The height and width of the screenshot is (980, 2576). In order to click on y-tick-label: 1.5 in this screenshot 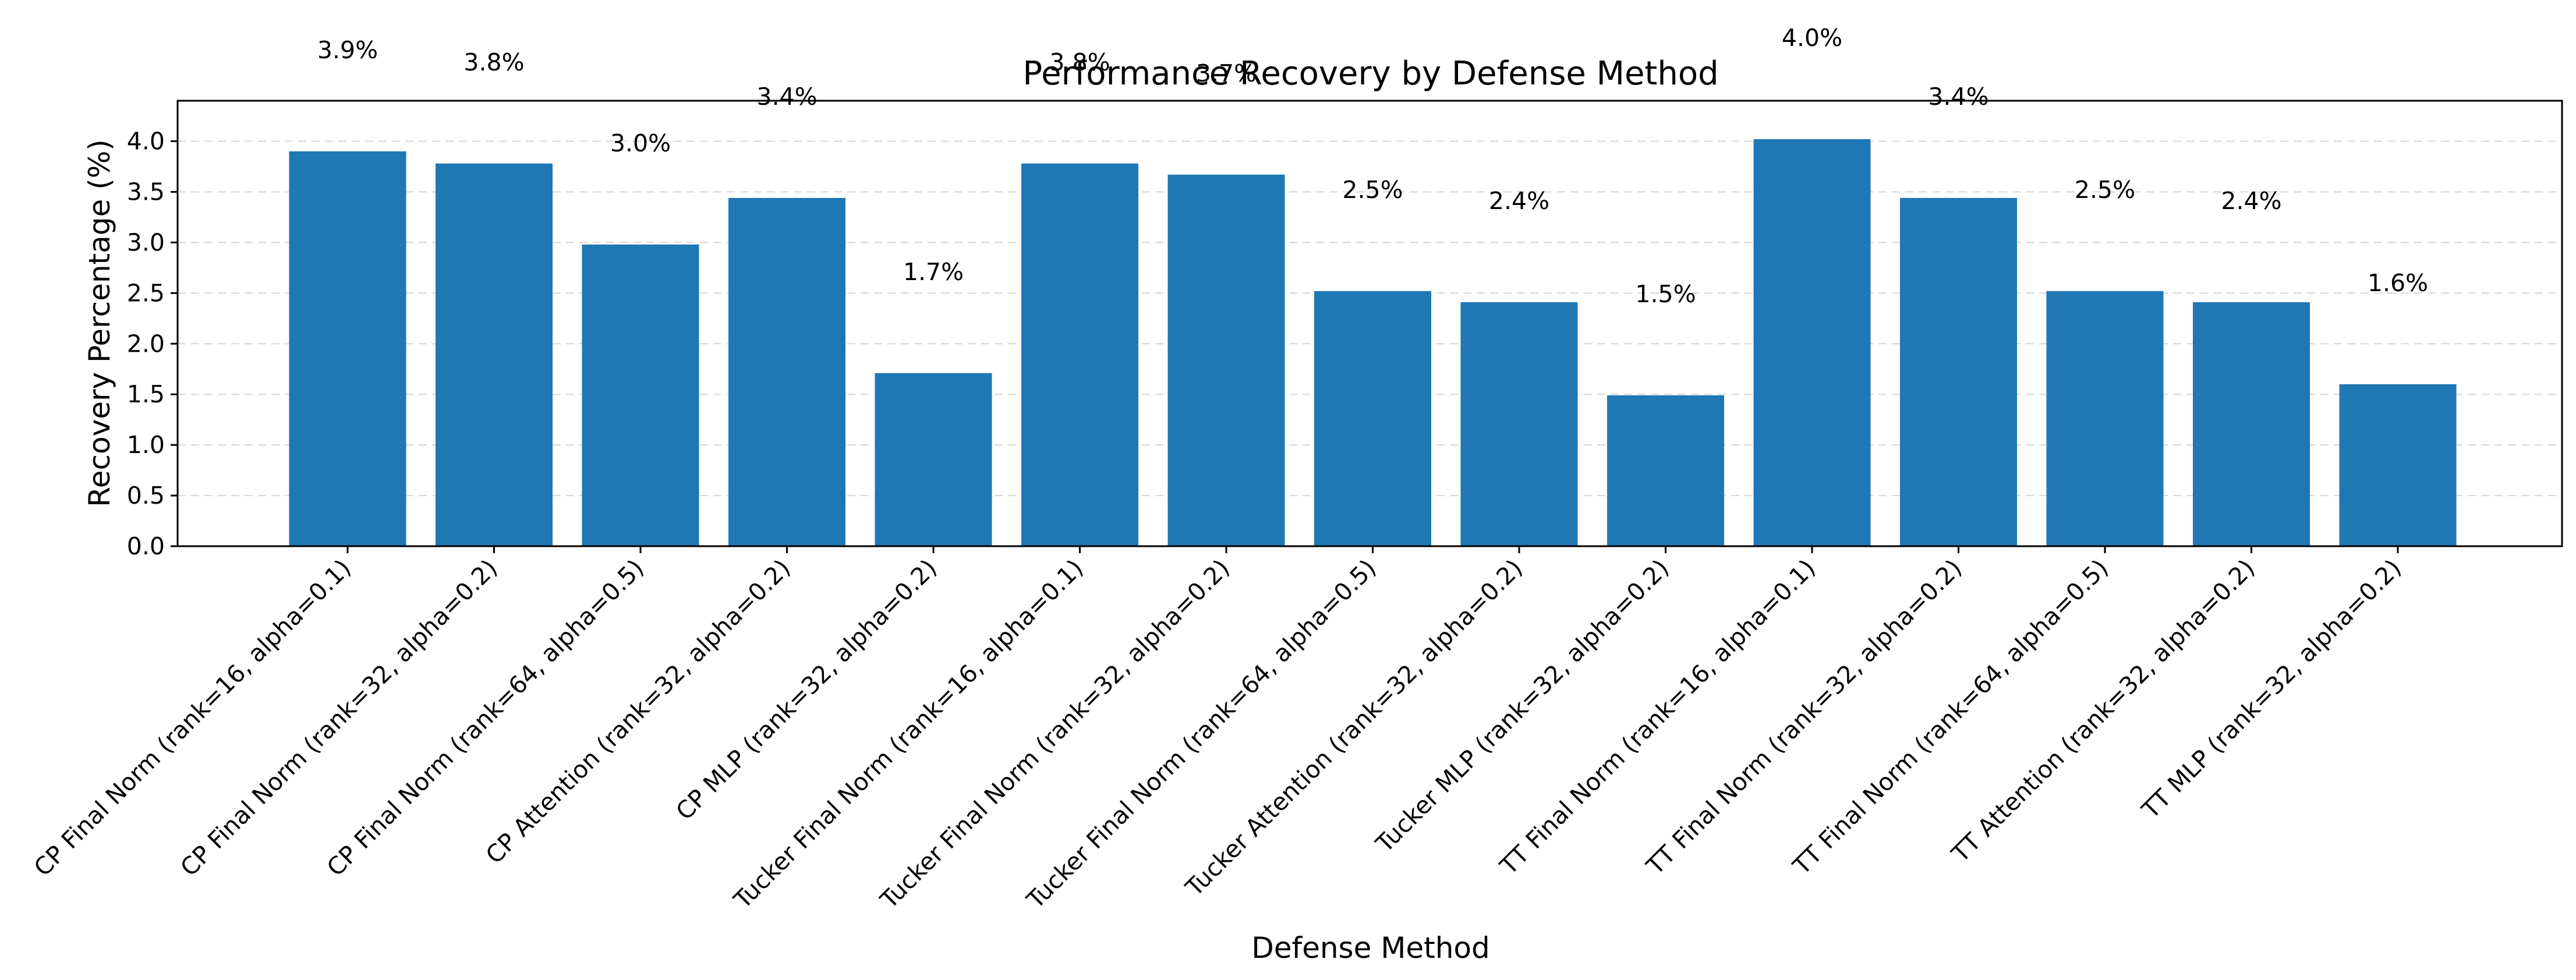, I will do `click(146, 394)`.